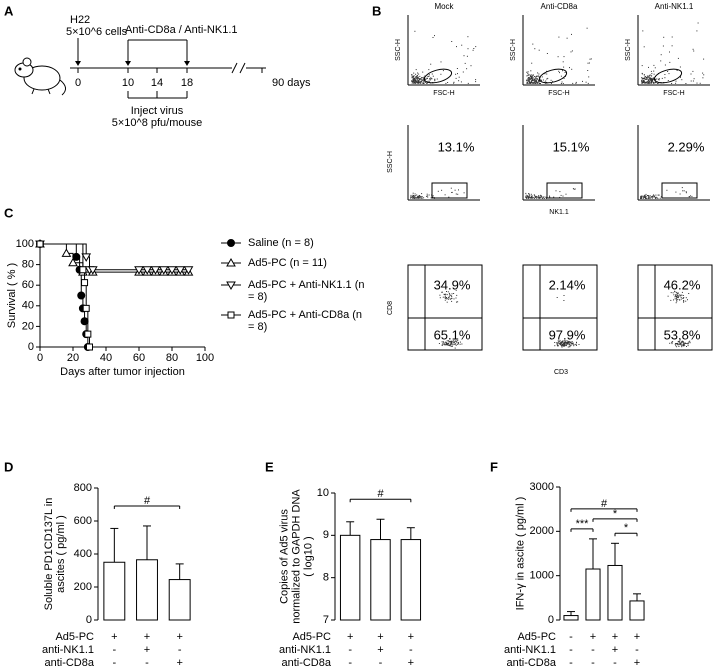  I want to click on column-title: Anti-NK1.1, so click(674, 6).